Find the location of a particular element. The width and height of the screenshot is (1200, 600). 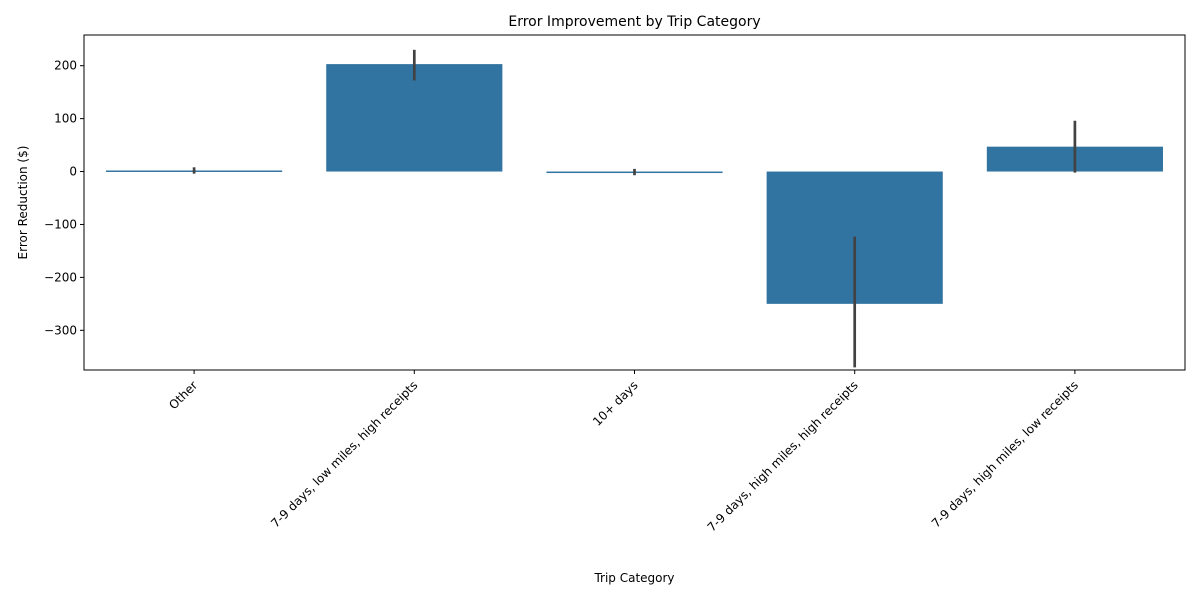

x-tick-label-2: 10+ days is located at coordinates (615, 403).